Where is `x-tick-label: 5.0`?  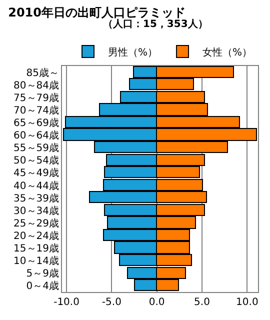 x-tick-label: 5.0 is located at coordinates (202, 302).